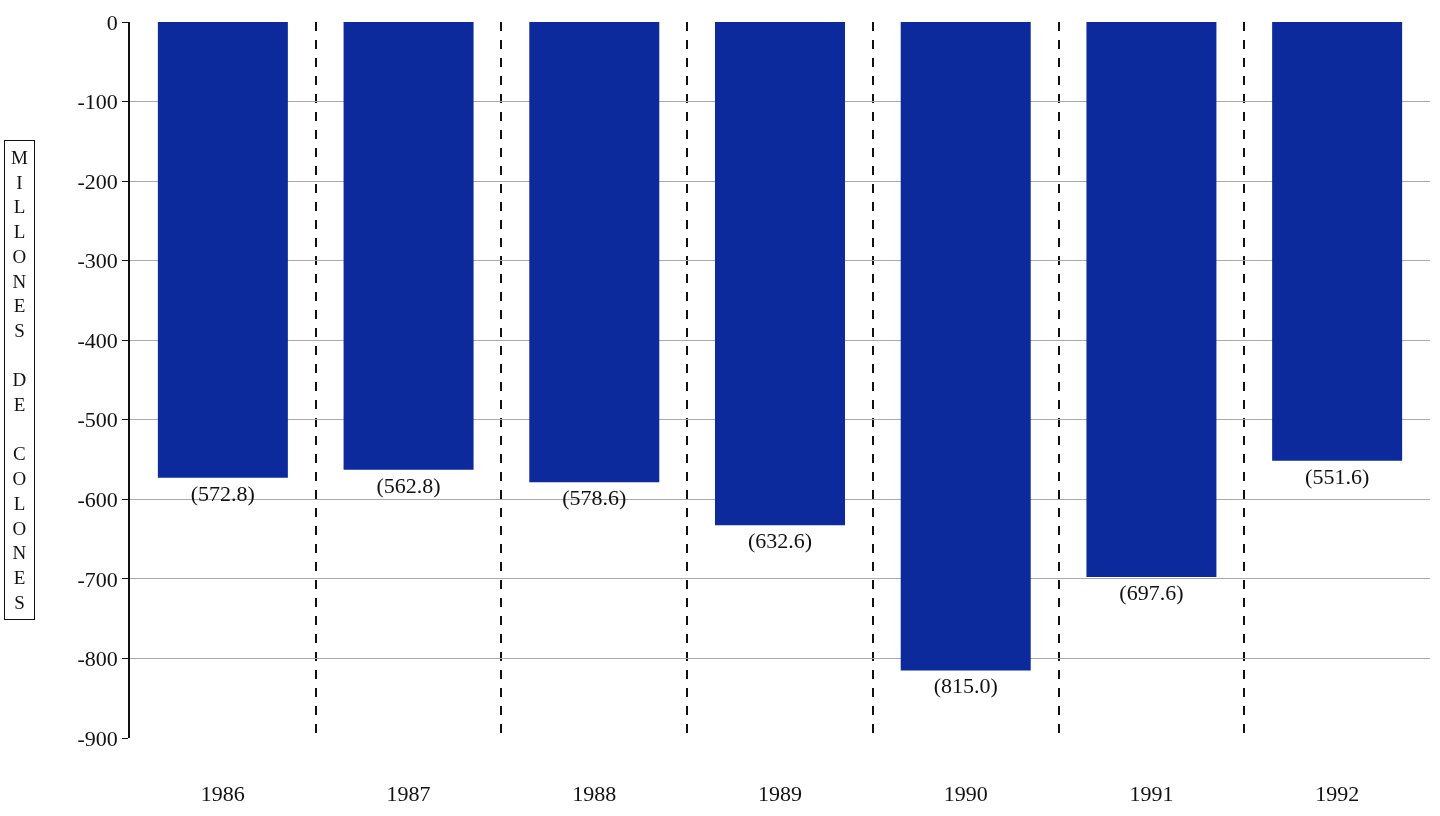 This screenshot has height=816, width=1440. Describe the element at coordinates (97, 500) in the screenshot. I see `y-tick-label: -600` at that location.